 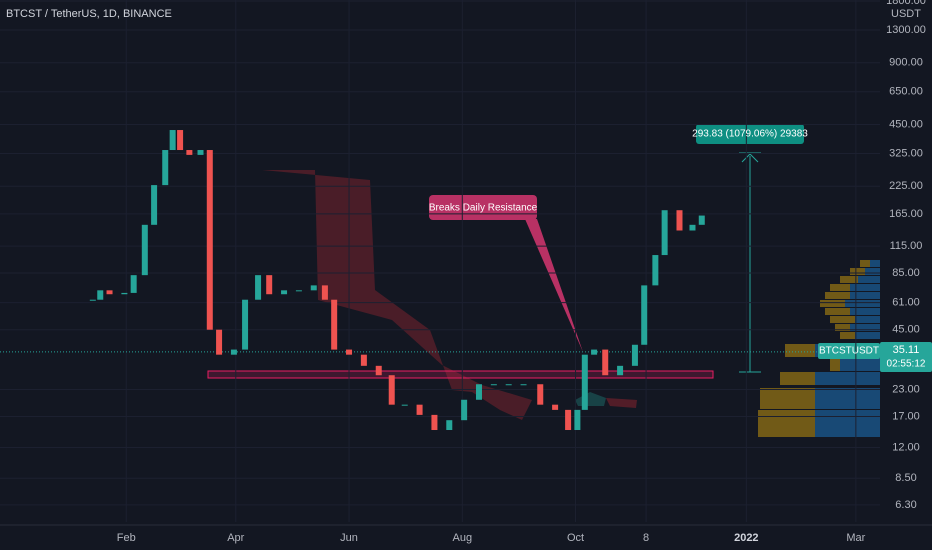 I want to click on y-tick-label: 8.50, so click(x=905, y=478).